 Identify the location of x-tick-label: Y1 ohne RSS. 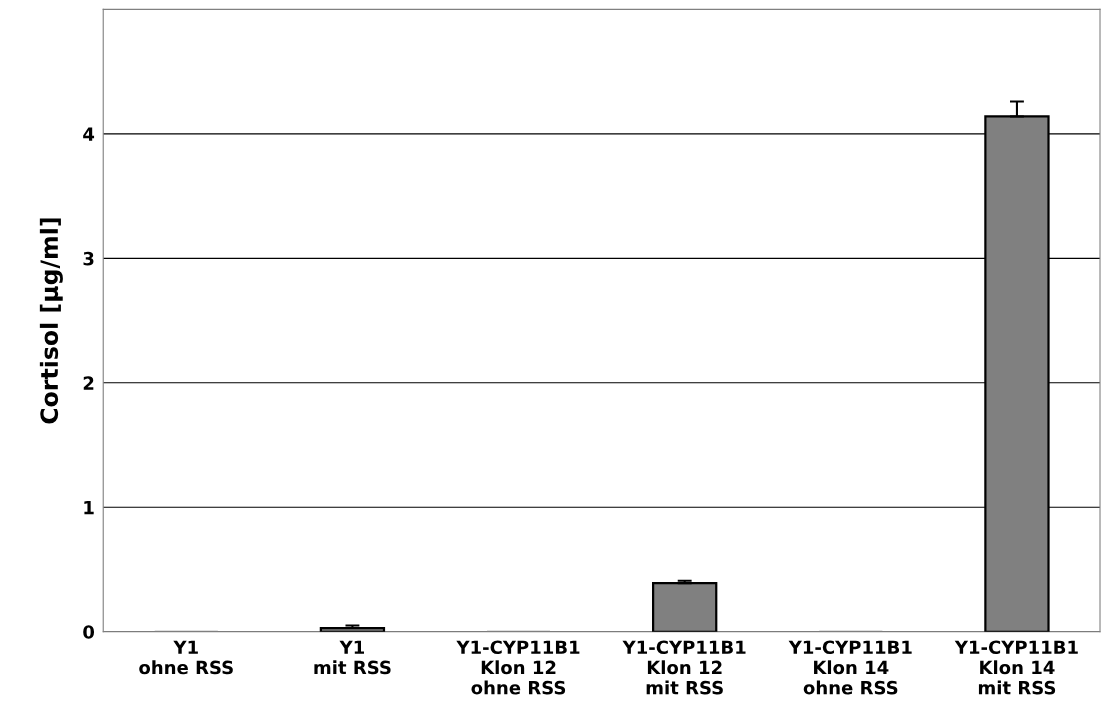
(186, 657).